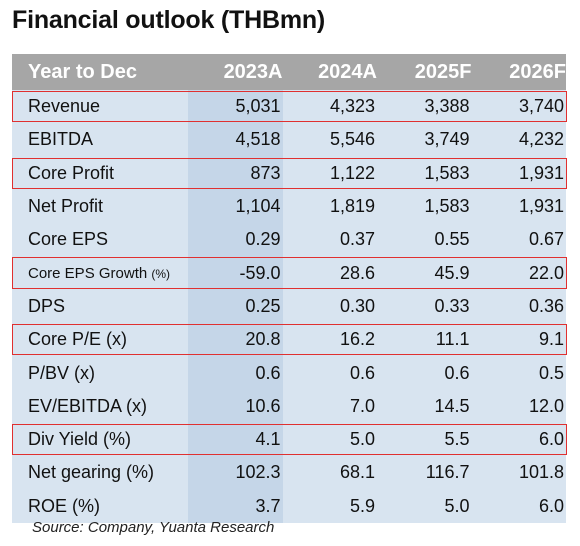  Describe the element at coordinates (357, 272) in the screenshot. I see `table-cell: 28.6` at that location.